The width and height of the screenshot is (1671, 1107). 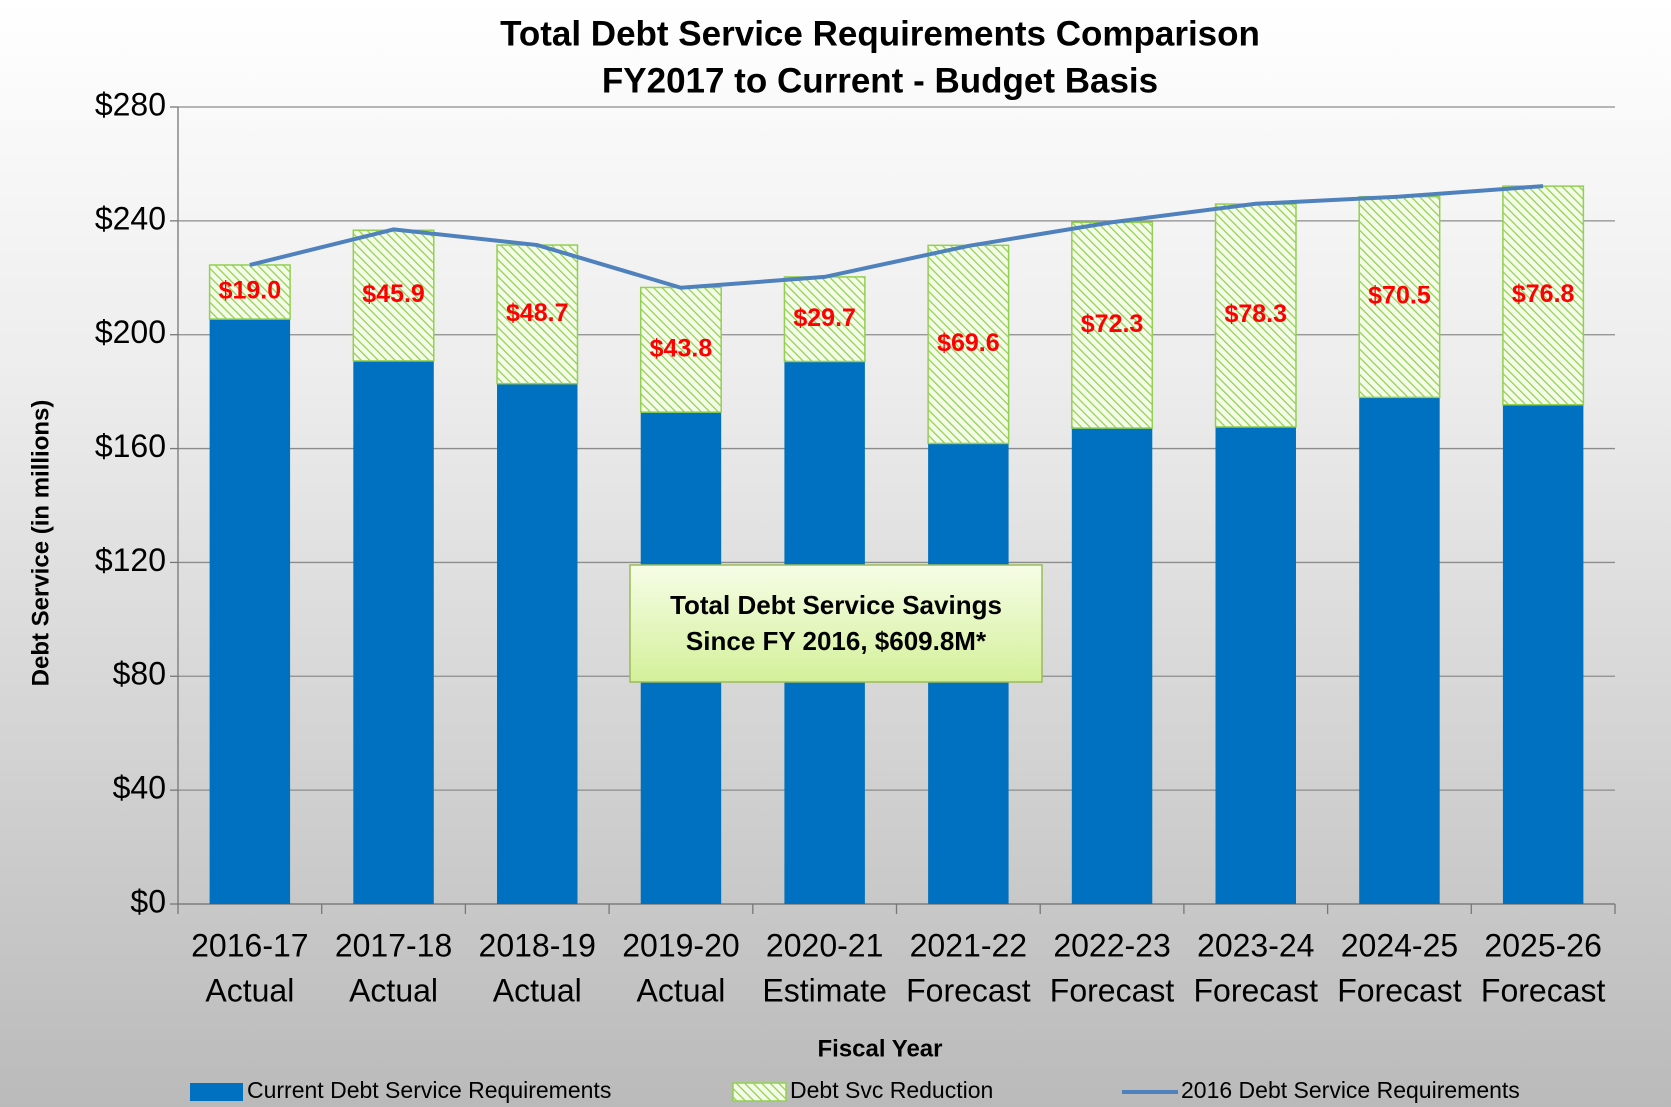 I want to click on data-label: $45.9, so click(x=393, y=294).